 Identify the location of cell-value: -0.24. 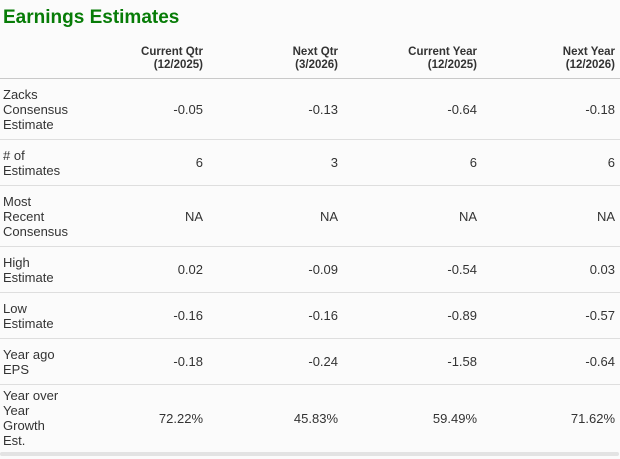
(323, 361).